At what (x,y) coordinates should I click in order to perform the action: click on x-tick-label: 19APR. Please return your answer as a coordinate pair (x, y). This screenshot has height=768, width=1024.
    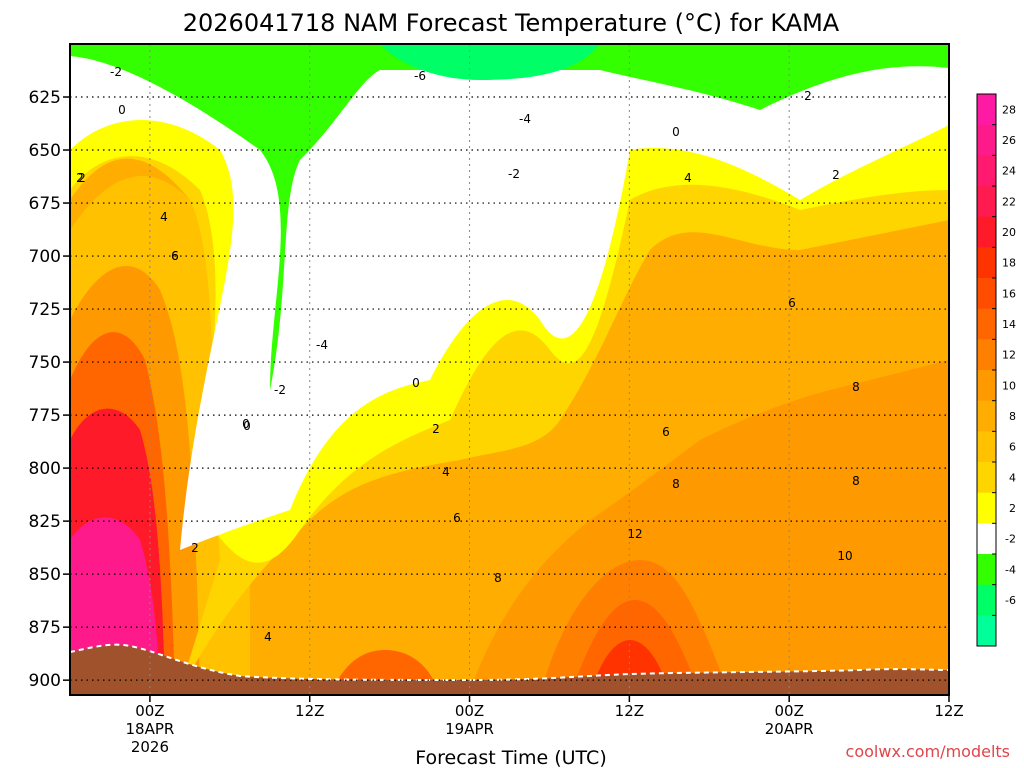
    Looking at the image, I should click on (469, 729).